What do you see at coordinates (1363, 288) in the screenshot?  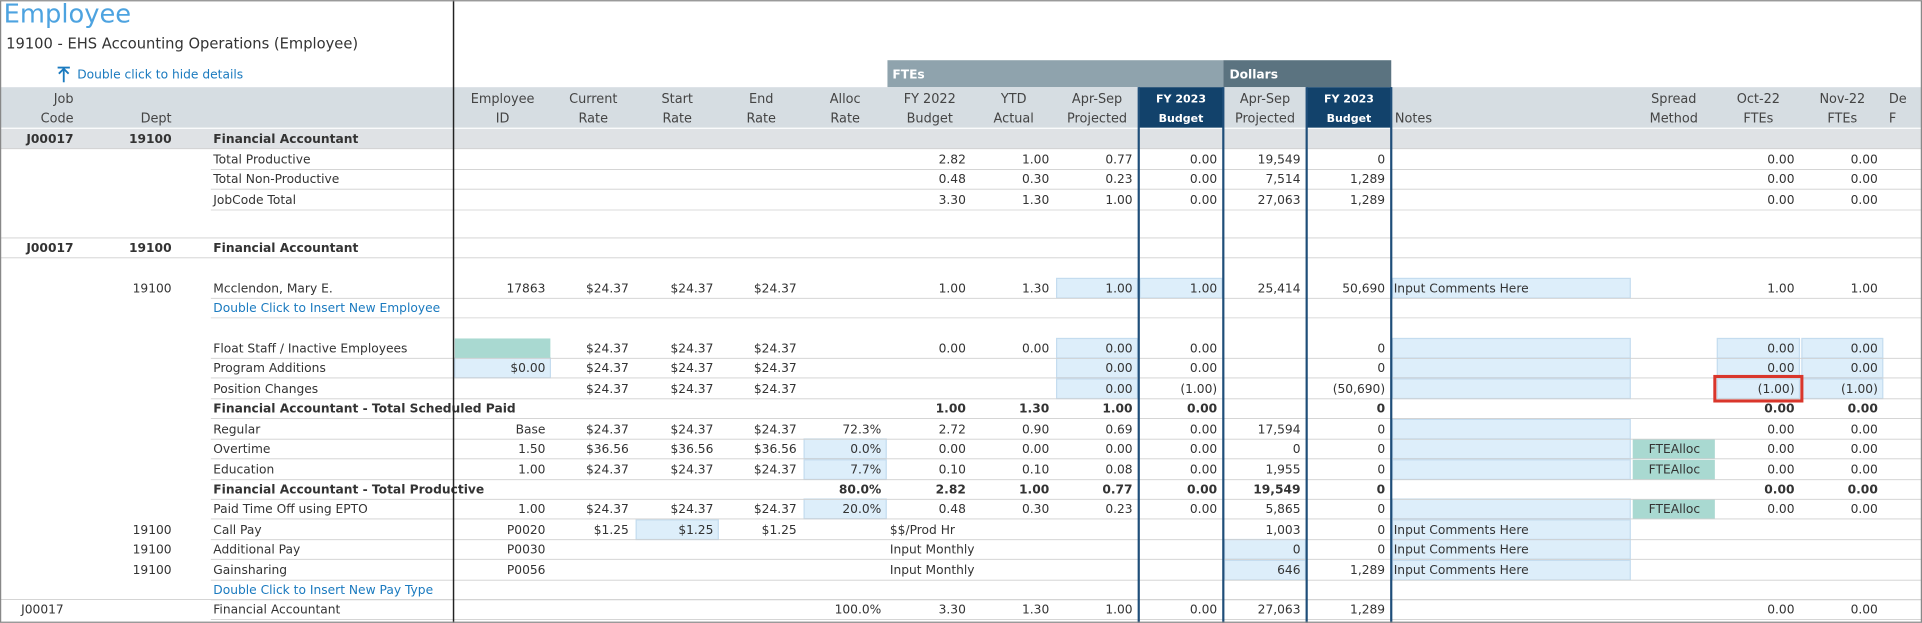 I see `cell: 50,690` at bounding box center [1363, 288].